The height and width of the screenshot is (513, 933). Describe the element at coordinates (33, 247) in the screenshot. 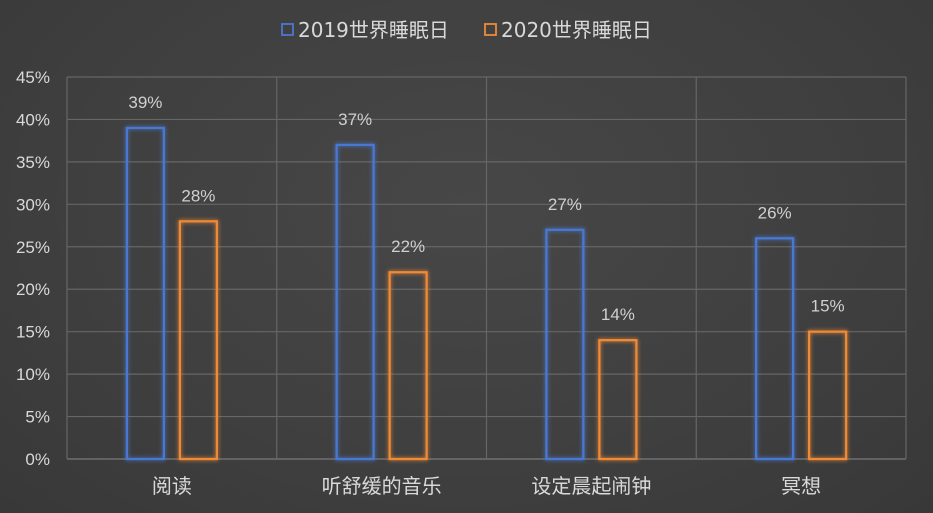

I see `y-tick-label: 25%` at that location.